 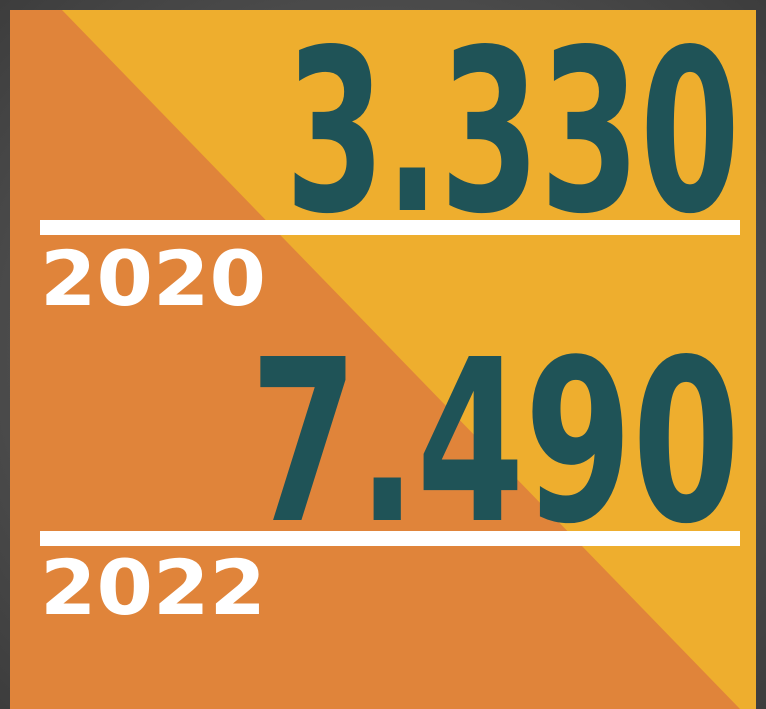 What do you see at coordinates (153, 278) in the screenshot?
I see `year: 2020` at bounding box center [153, 278].